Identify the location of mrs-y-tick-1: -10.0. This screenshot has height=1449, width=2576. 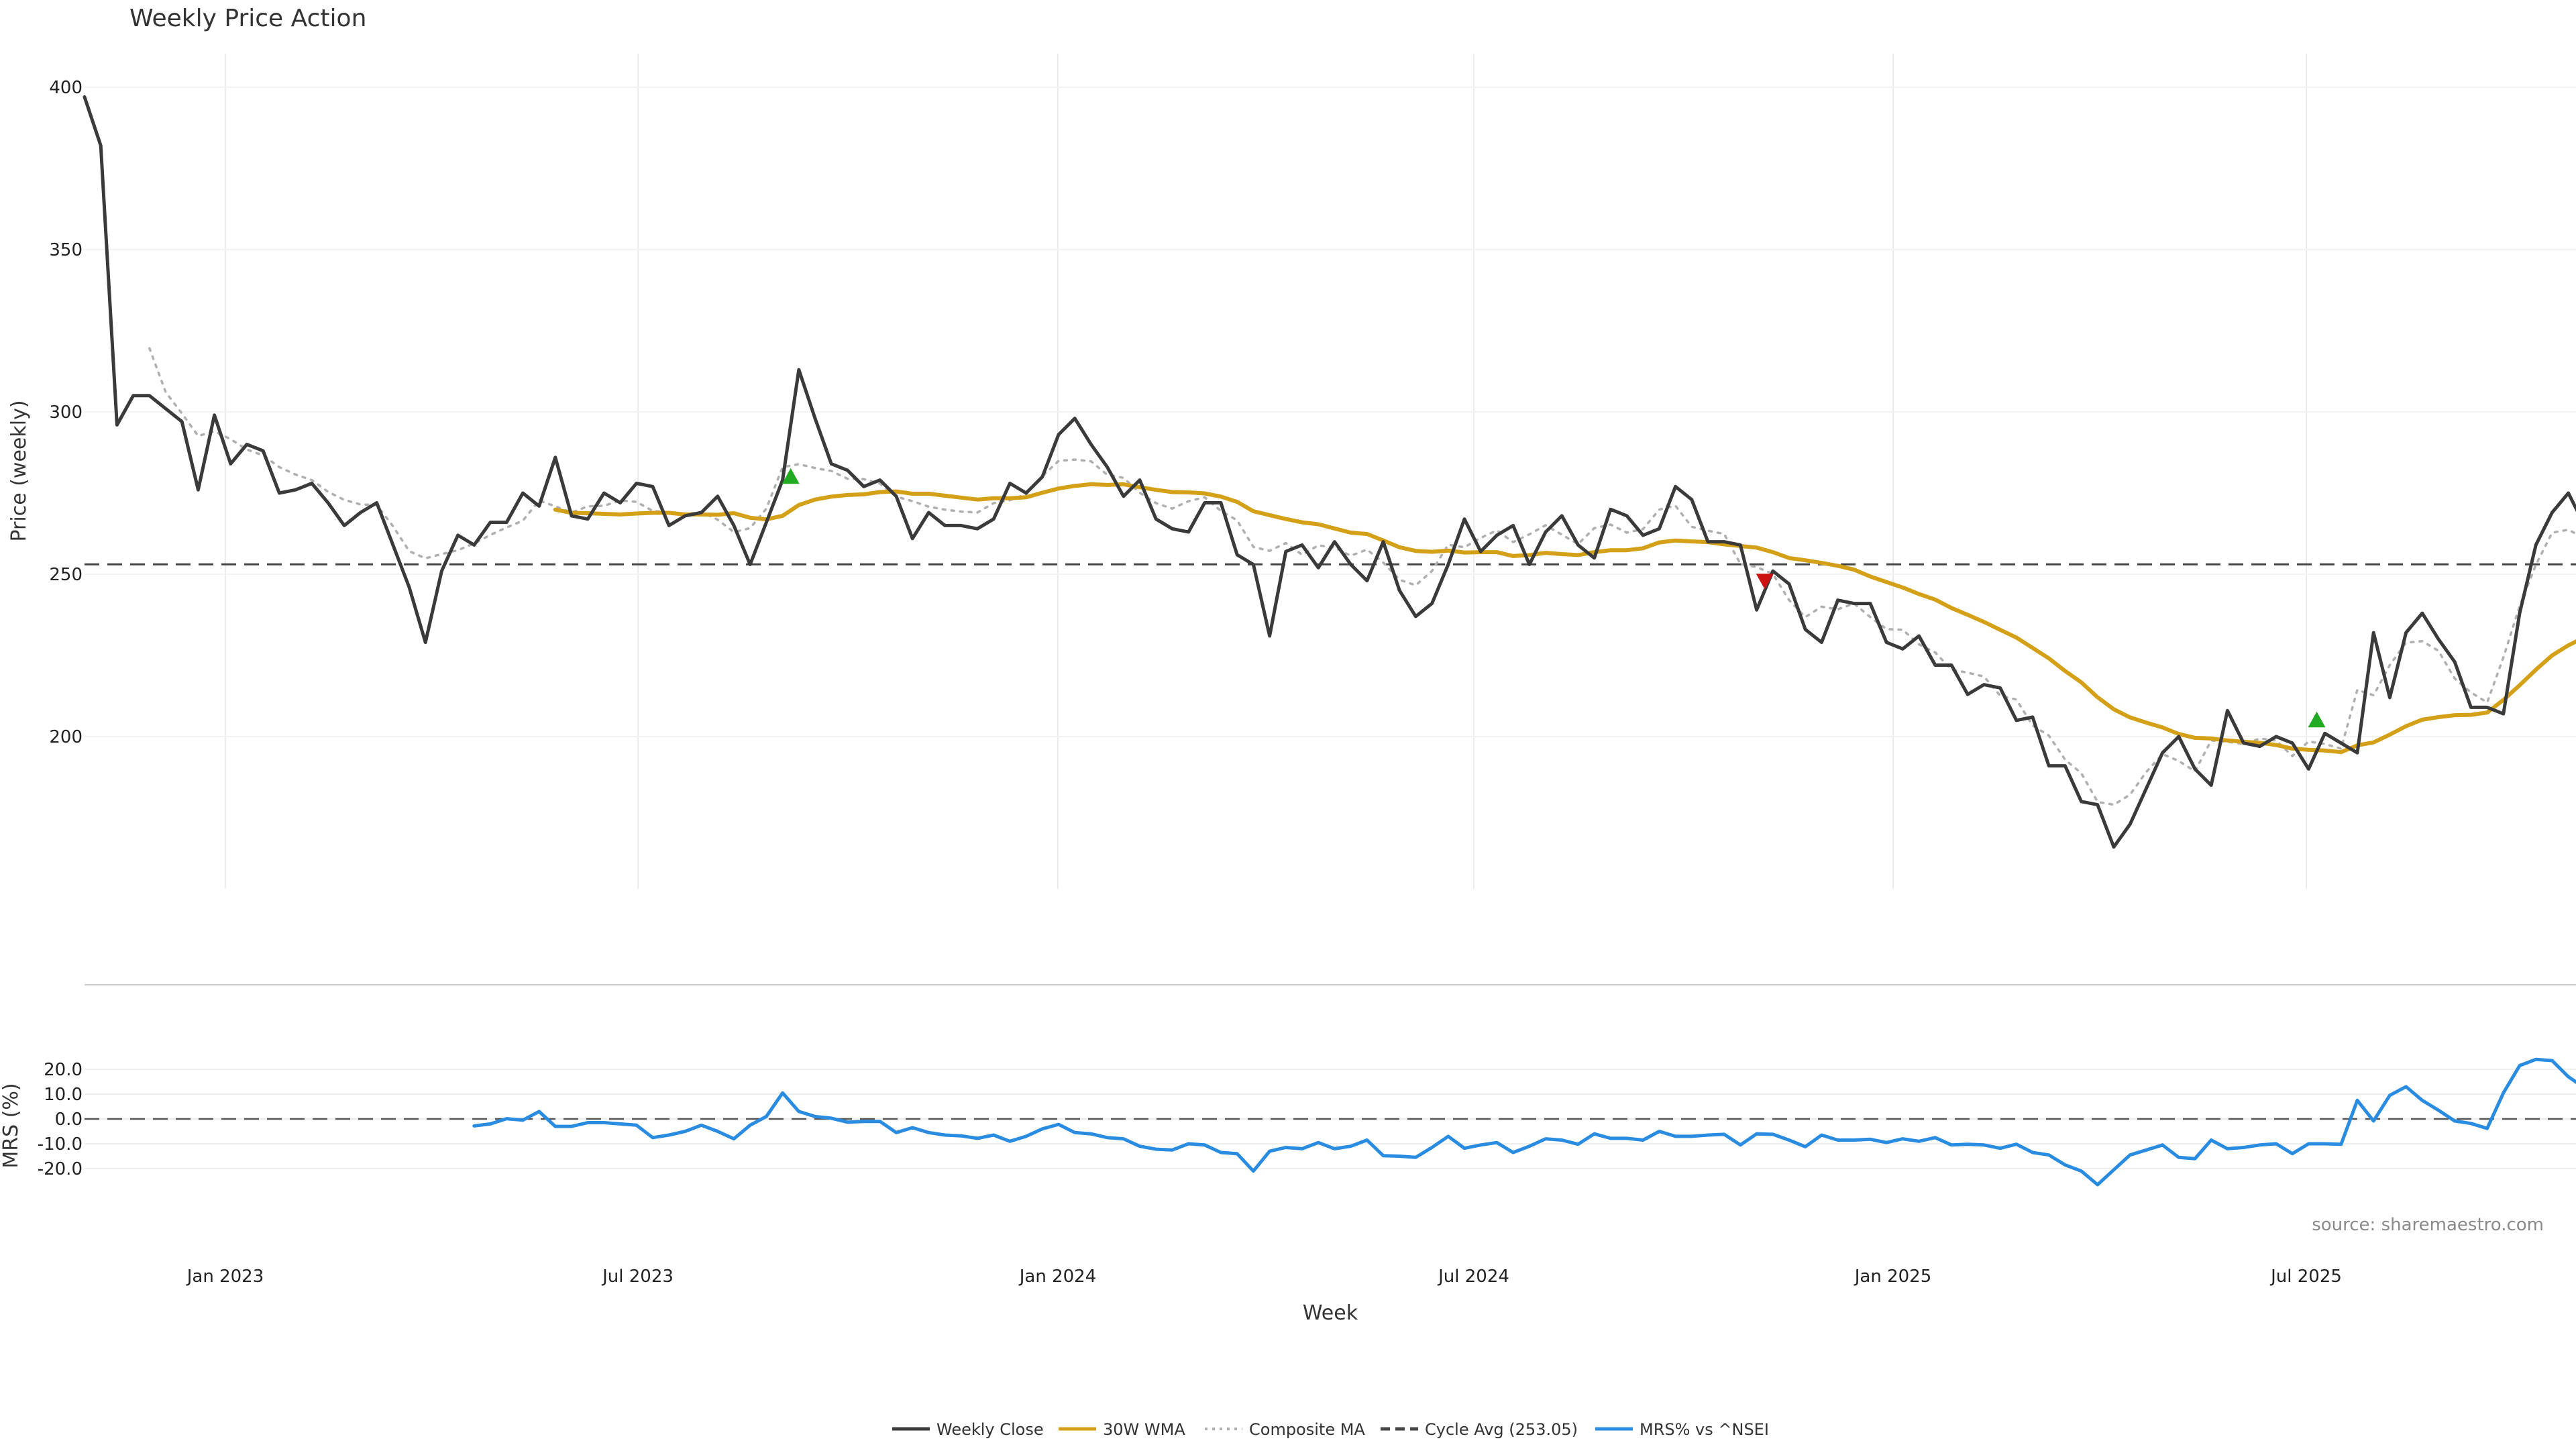
(60, 1144).